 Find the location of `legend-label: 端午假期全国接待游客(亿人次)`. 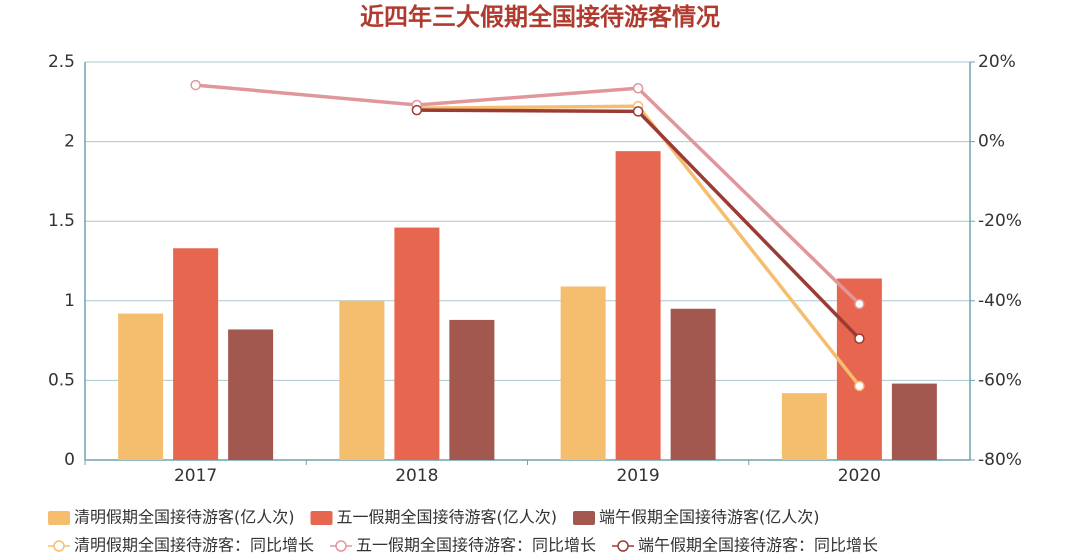

legend-label: 端午假期全国接待游客(亿人次) is located at coordinates (709, 517).